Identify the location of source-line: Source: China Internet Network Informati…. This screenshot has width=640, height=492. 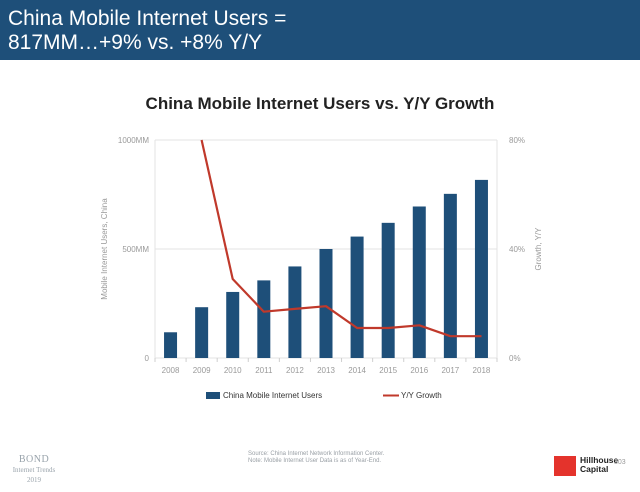
(316, 454).